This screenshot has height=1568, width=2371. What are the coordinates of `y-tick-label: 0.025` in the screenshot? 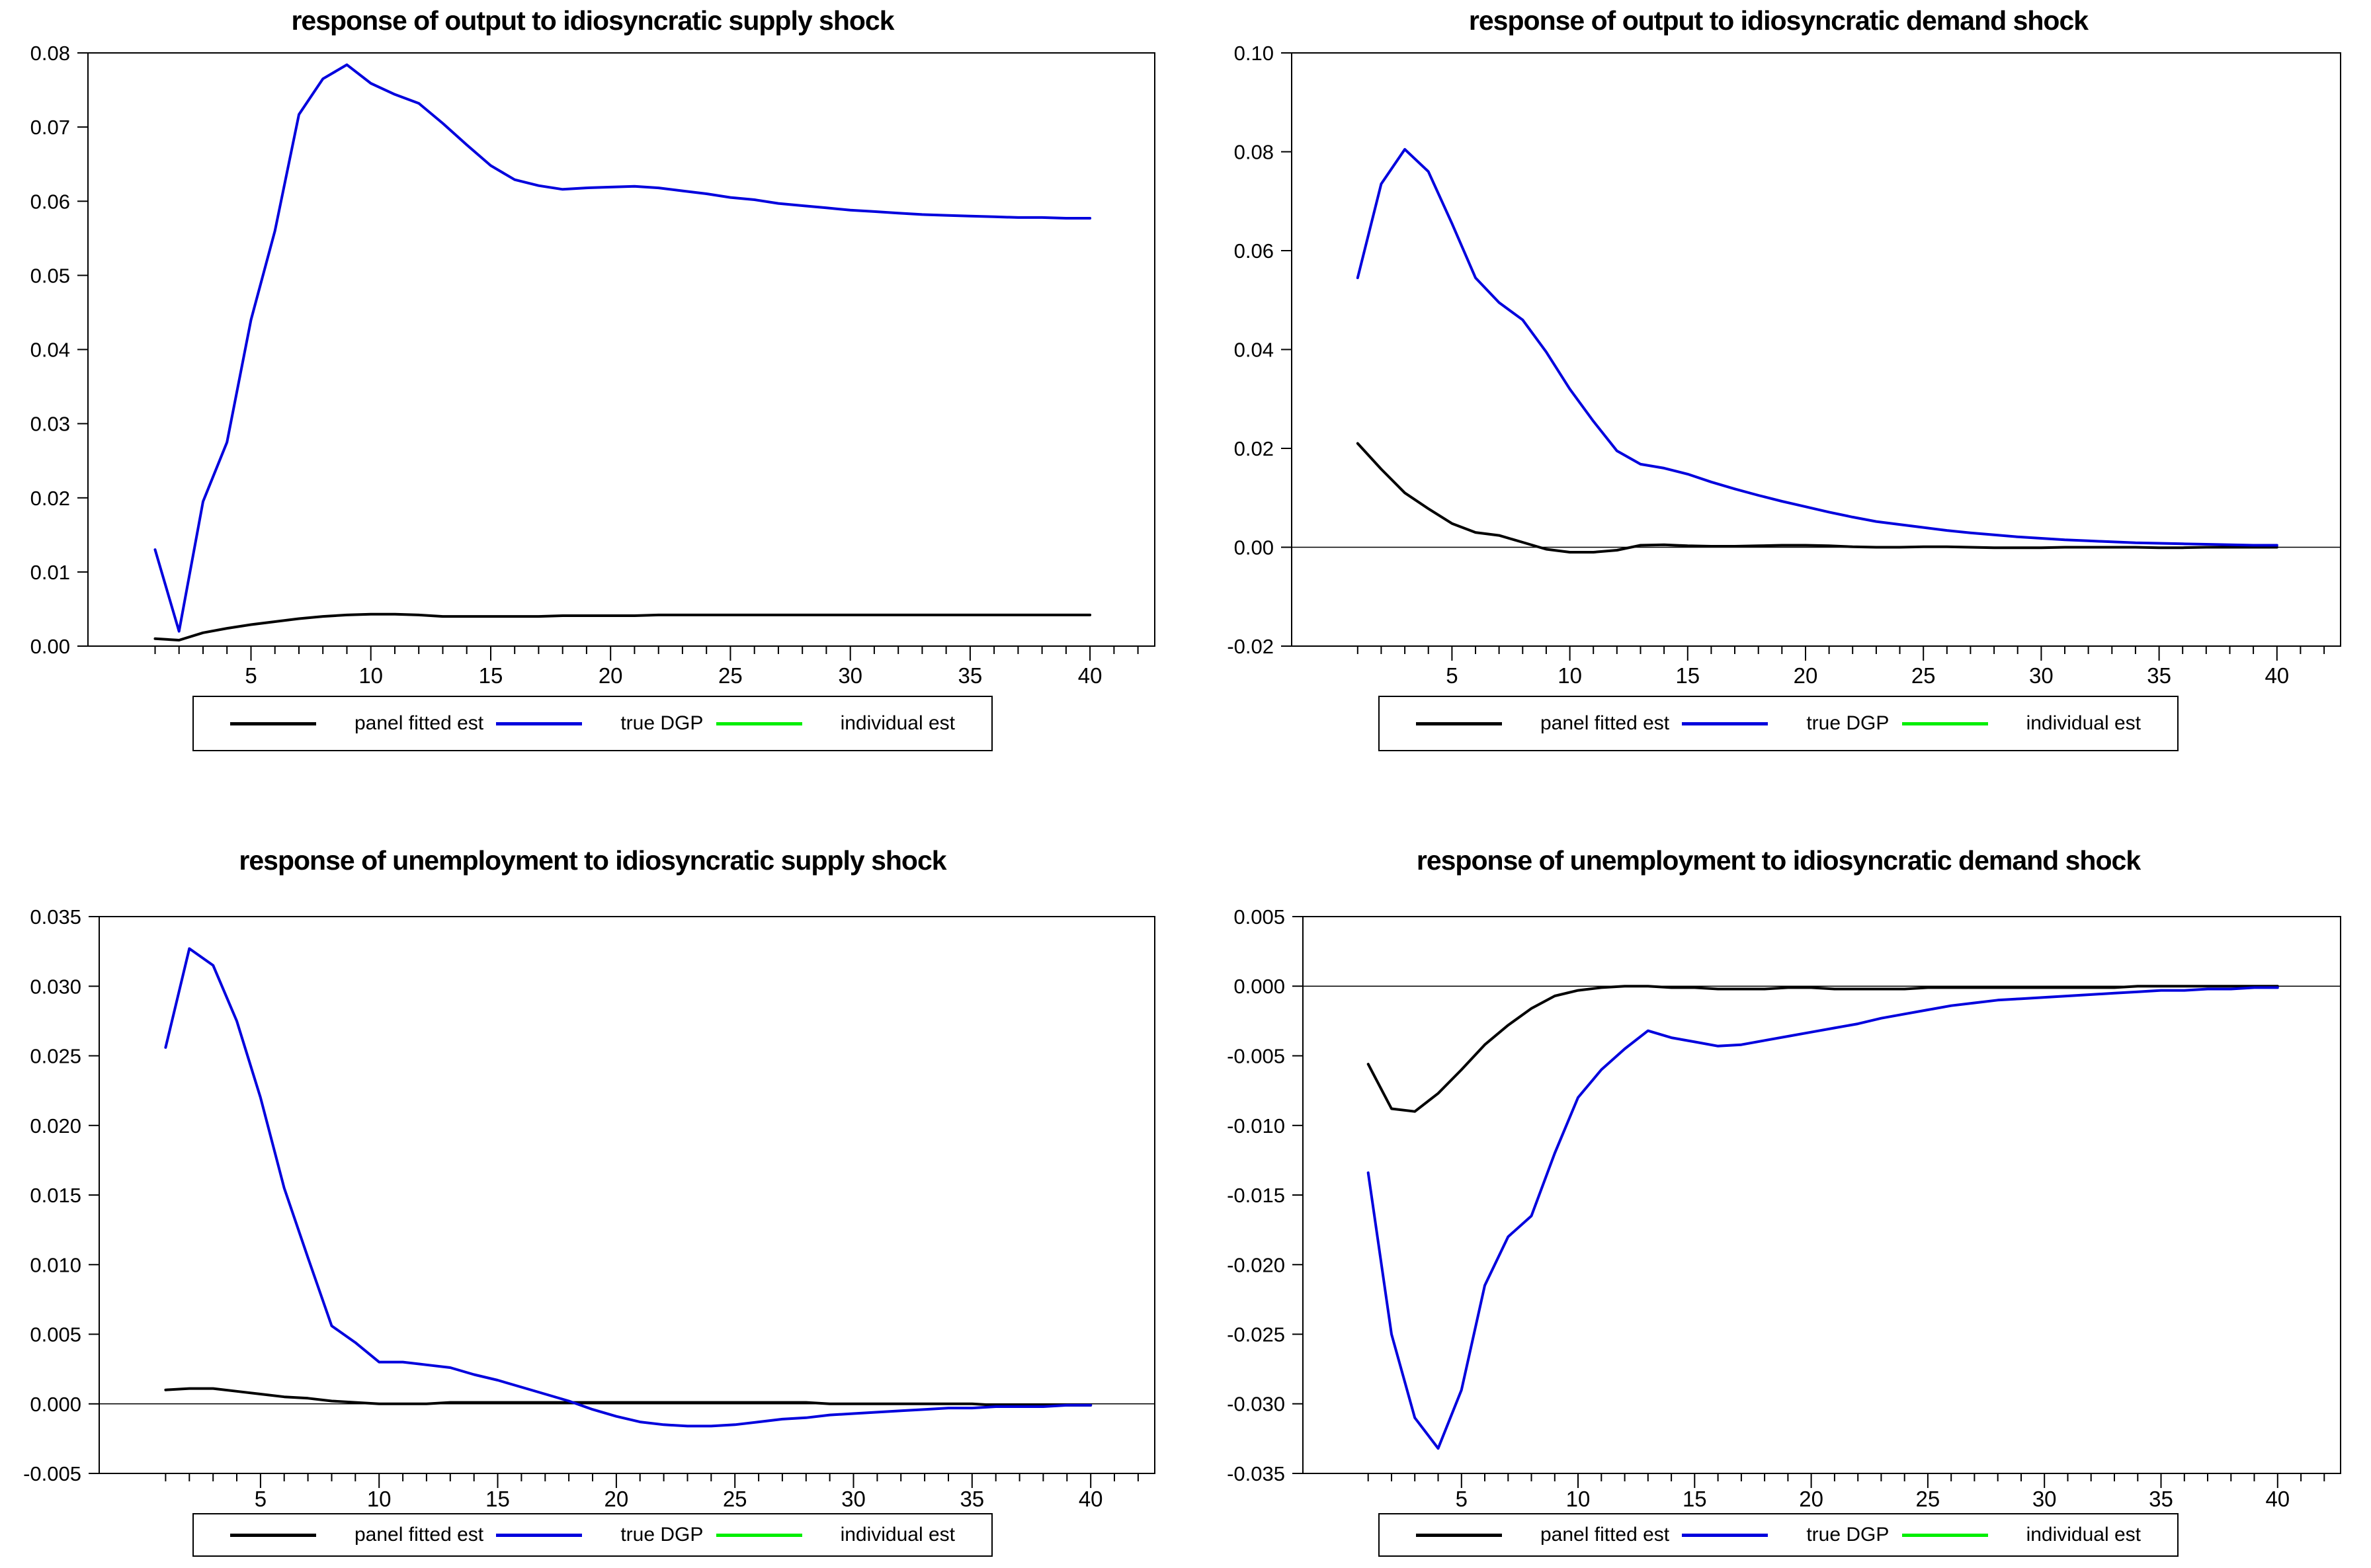 It's located at (56, 1056).